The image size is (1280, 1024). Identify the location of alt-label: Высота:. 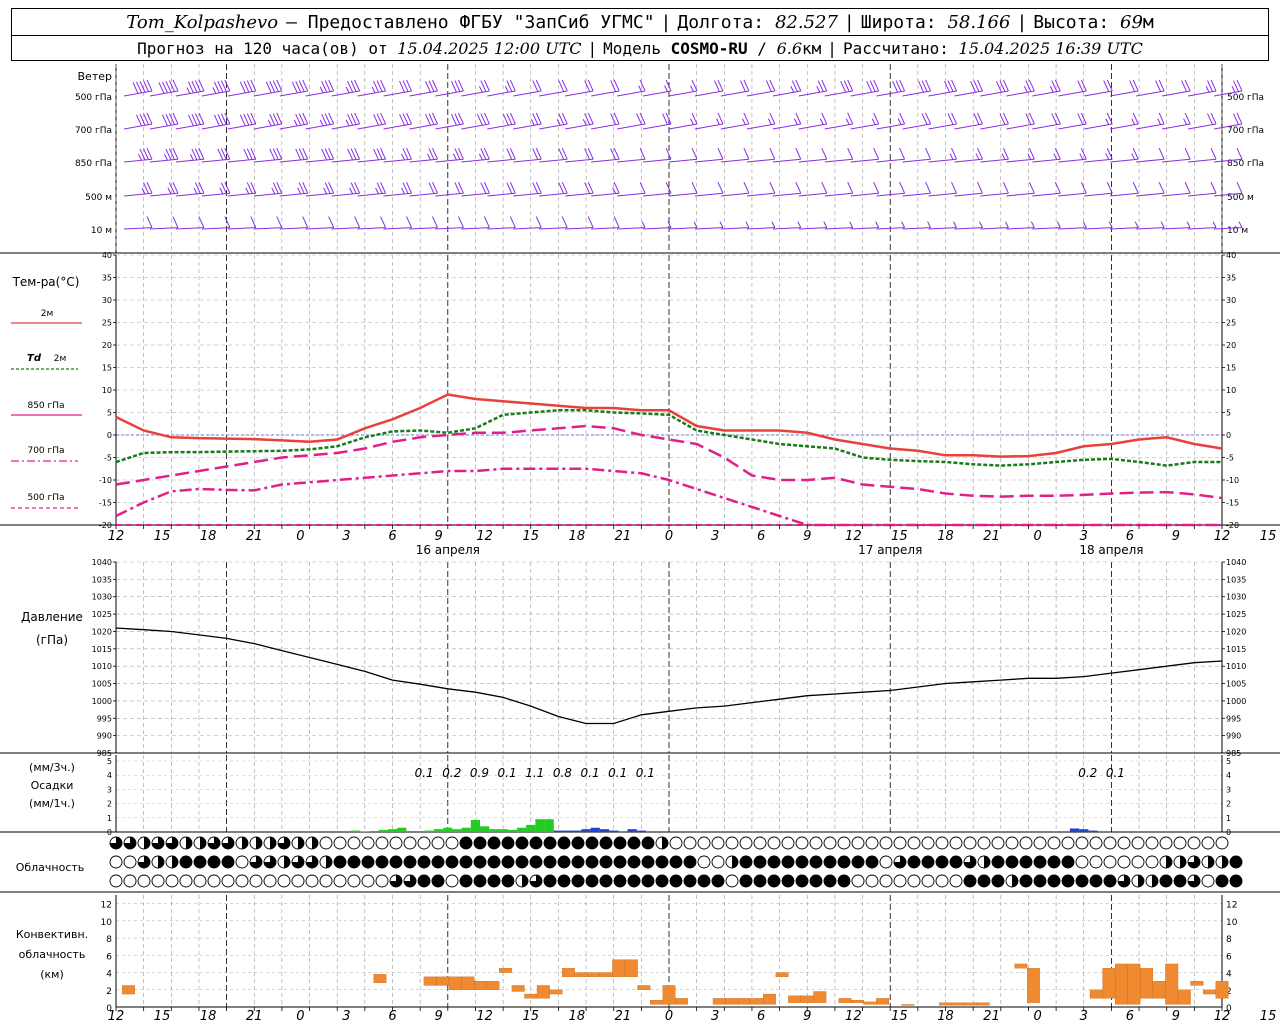
(1071, 22).